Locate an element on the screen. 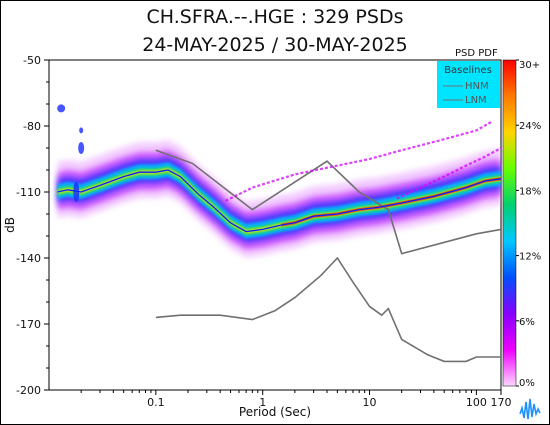  x-tick-label: 10 is located at coordinates (370, 402).